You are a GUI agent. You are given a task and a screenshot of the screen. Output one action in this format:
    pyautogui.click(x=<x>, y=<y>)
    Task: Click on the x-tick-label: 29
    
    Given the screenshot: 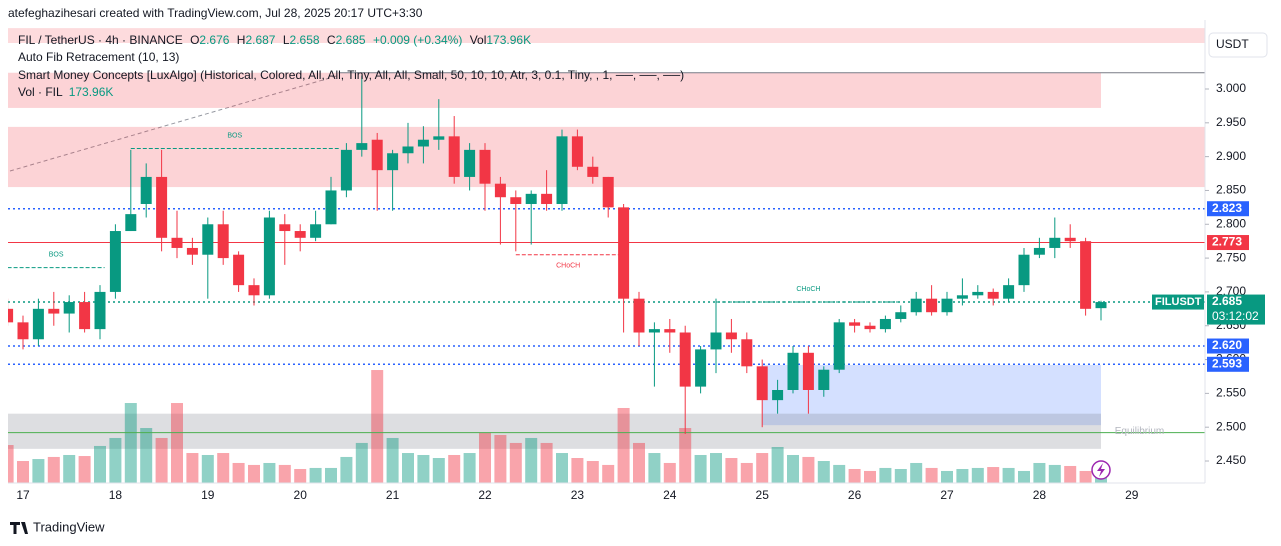 What is the action you would take?
    pyautogui.click(x=1132, y=495)
    